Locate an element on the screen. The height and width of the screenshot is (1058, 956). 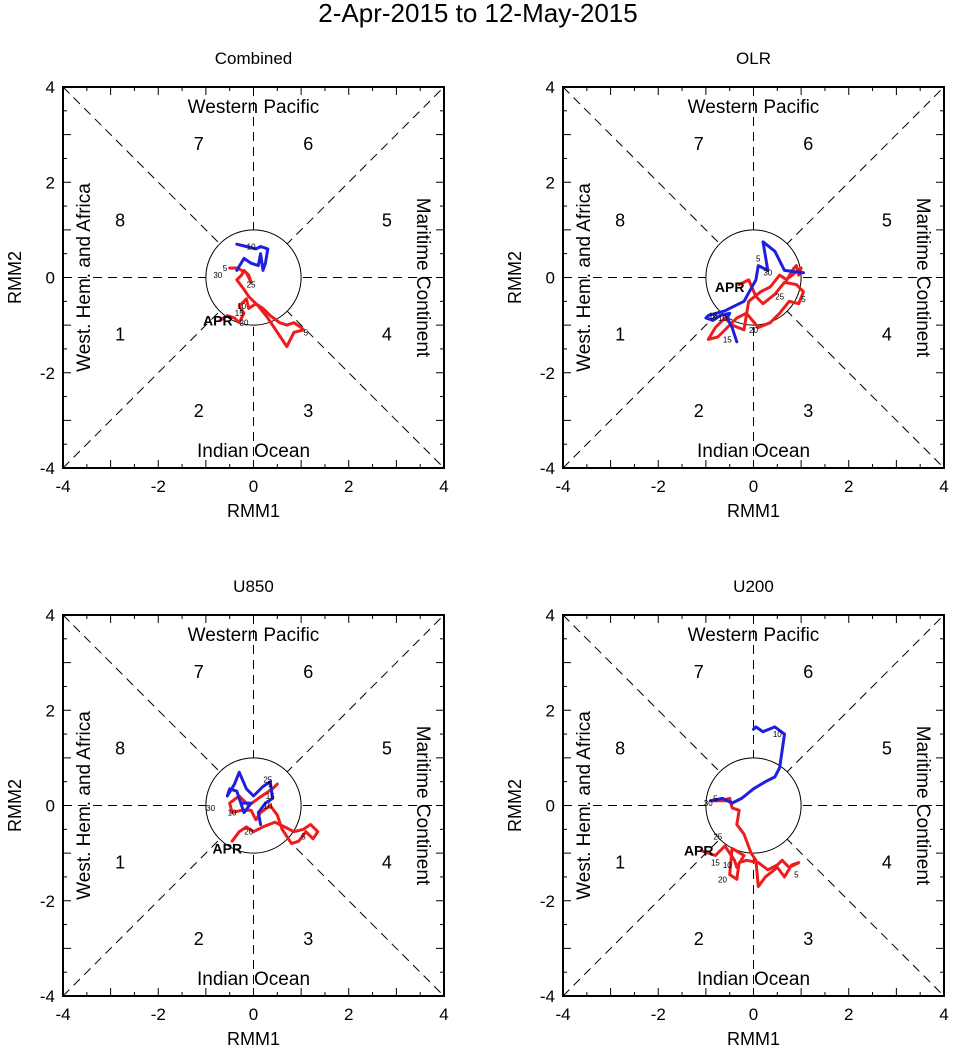
figure-title: 2-Apr-2015 to 12-May-2015 is located at coordinates (477, 14).